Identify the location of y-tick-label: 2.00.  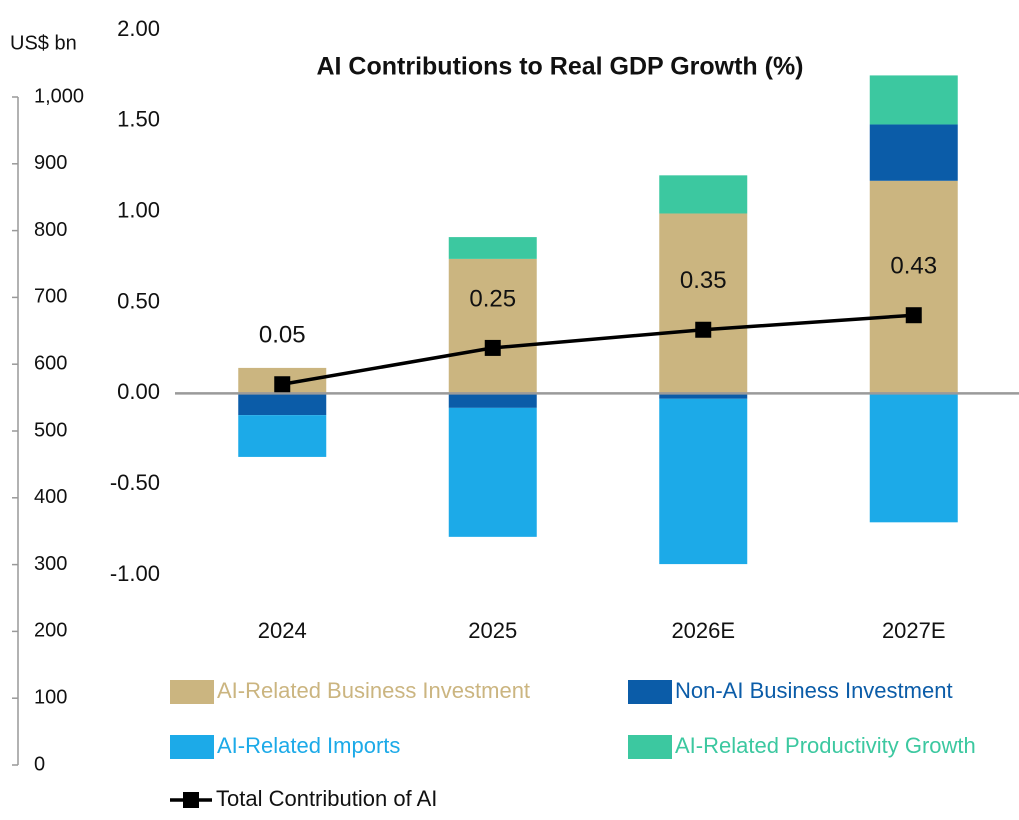
(138, 28).